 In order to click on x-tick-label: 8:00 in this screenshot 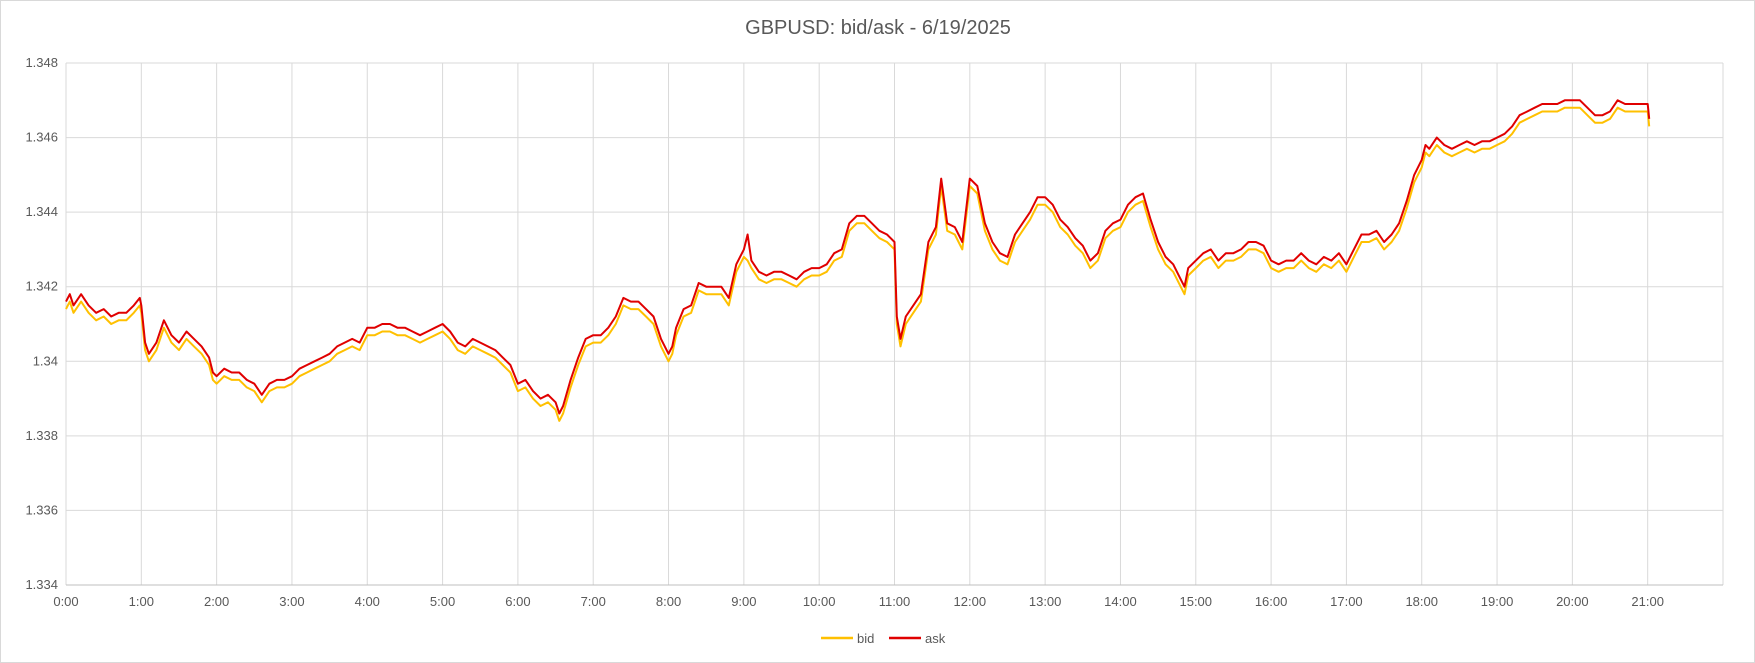, I will do `click(668, 601)`.